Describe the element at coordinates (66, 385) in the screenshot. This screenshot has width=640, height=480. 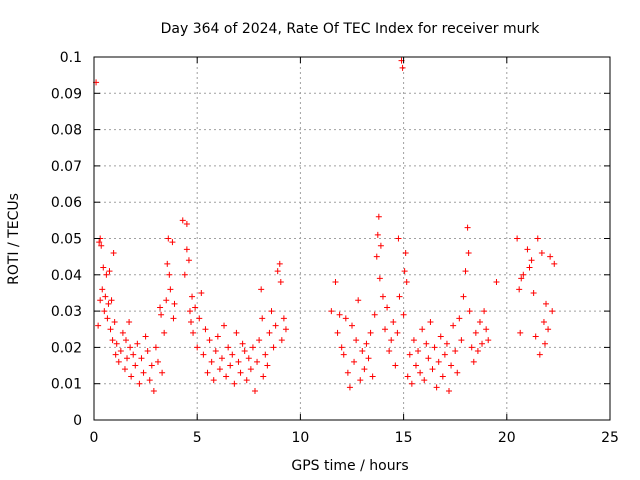
I see `y-tick-label: 0.01` at that location.